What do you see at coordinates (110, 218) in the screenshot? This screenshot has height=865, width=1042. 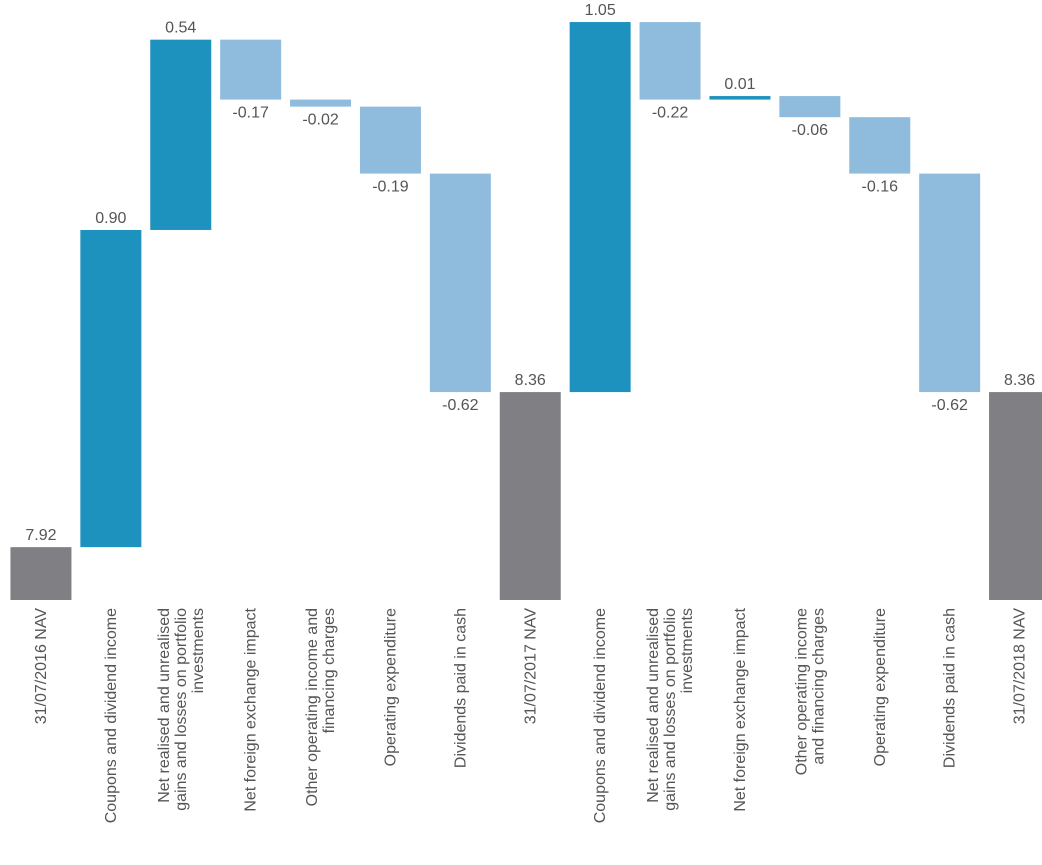 I see `value-label: 0.90` at bounding box center [110, 218].